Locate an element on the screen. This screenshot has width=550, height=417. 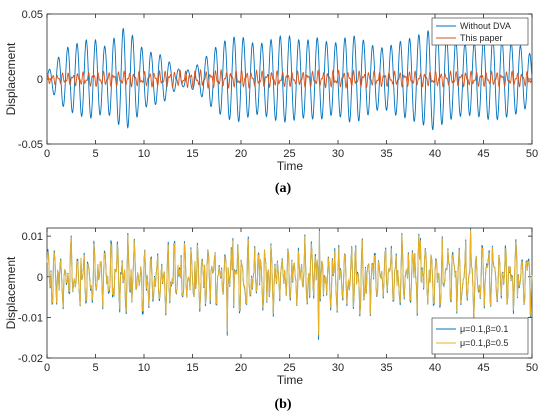
legend-box-b is located at coordinates (480, 336).